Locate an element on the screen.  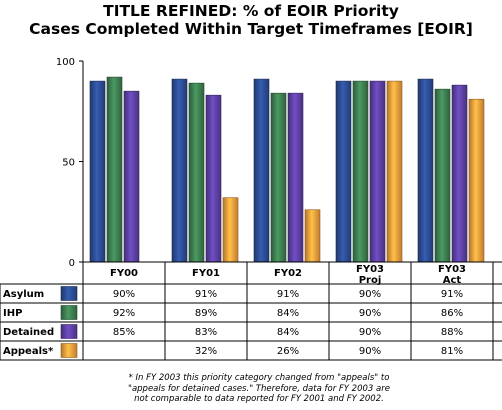
data-label: 85% is located at coordinates (124, 332).